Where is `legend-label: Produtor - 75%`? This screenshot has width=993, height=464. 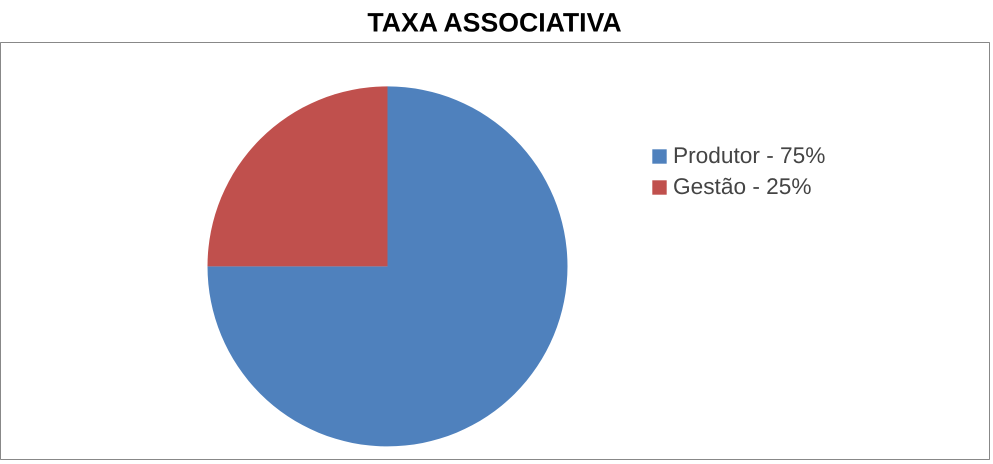 legend-label: Produtor - 75% is located at coordinates (749, 155).